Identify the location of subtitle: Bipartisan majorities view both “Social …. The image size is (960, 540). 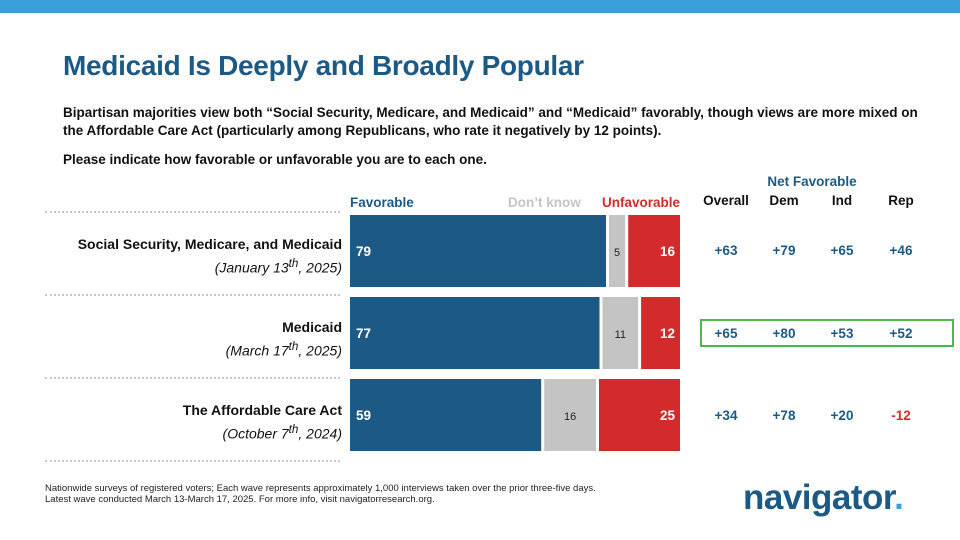
(490, 121).